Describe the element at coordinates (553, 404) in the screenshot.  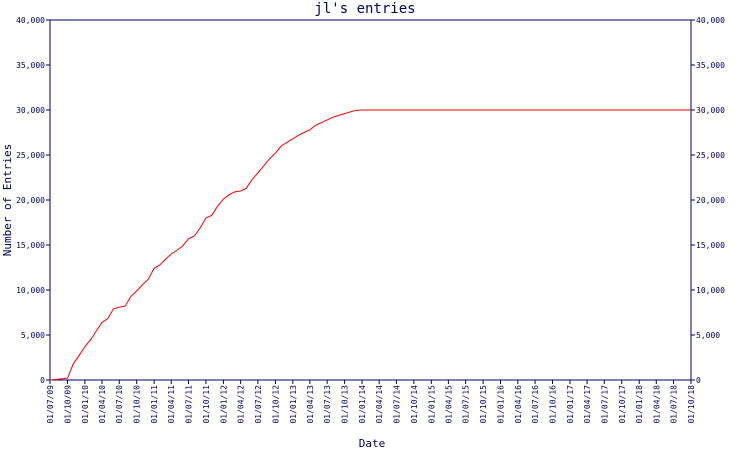
I see `x-tick-label: 01/10/16` at that location.